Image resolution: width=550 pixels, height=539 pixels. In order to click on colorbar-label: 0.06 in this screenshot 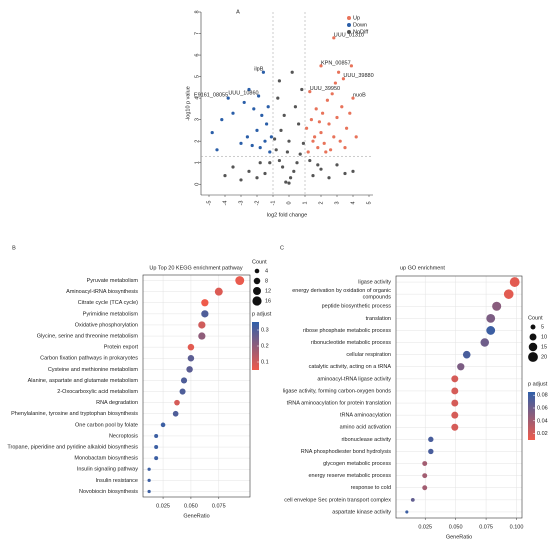, I will do `click(542, 408)`.